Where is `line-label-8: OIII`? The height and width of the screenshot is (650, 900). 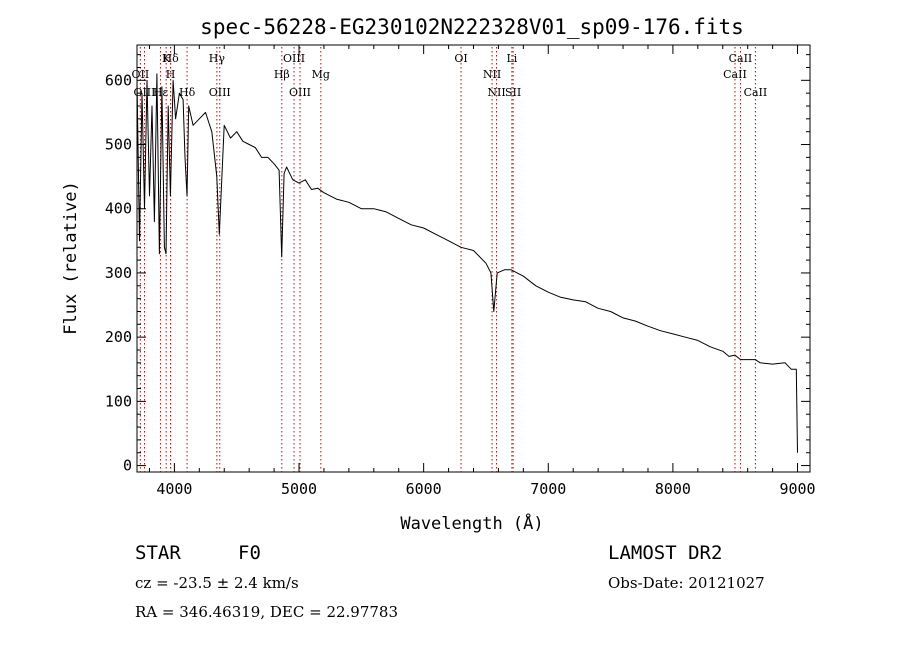 line-label-8: OIII is located at coordinates (220, 92).